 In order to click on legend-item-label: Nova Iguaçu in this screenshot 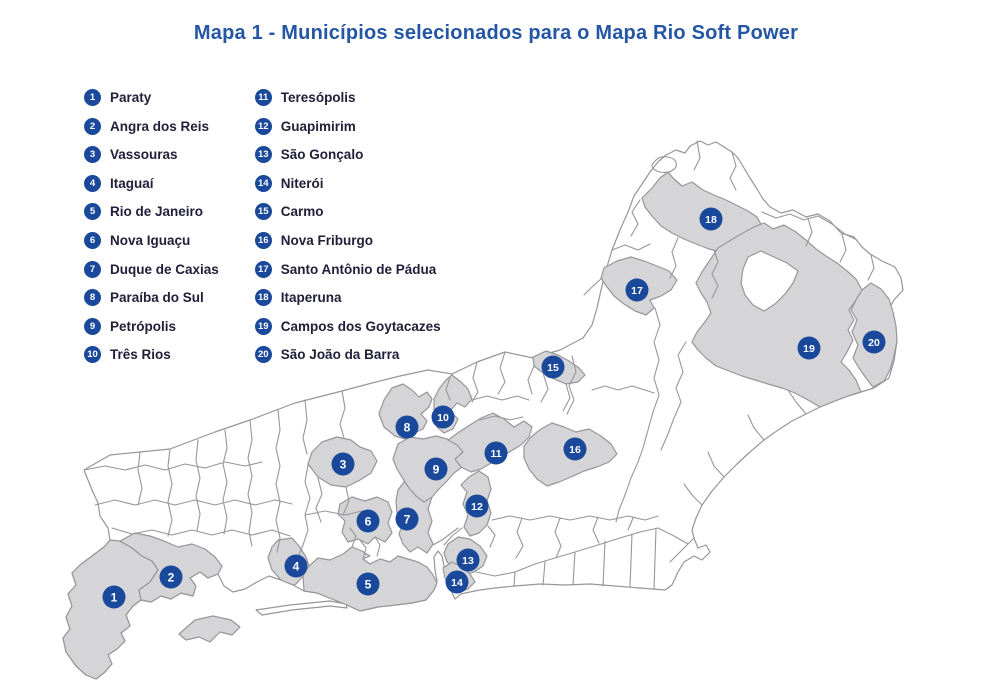, I will do `click(150, 240)`.